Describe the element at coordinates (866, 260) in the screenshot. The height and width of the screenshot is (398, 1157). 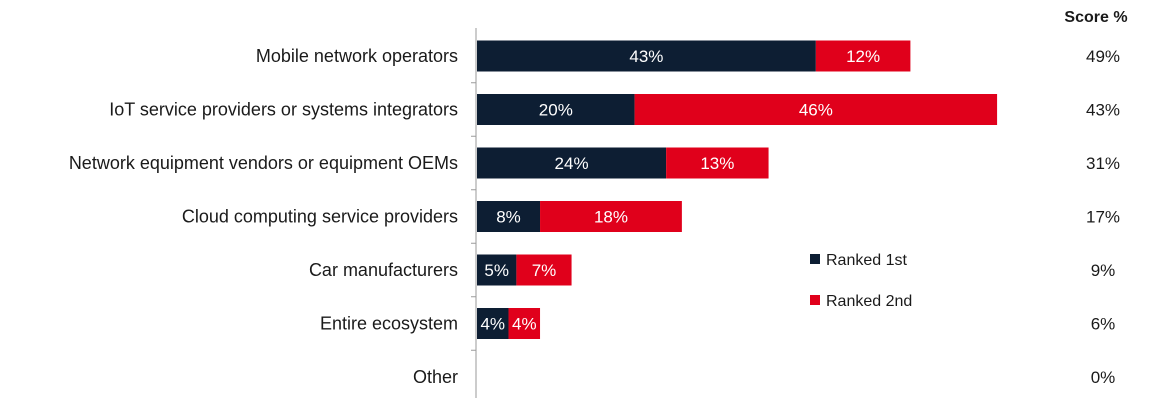
I see `legend-label: Ranked 1st` at that location.